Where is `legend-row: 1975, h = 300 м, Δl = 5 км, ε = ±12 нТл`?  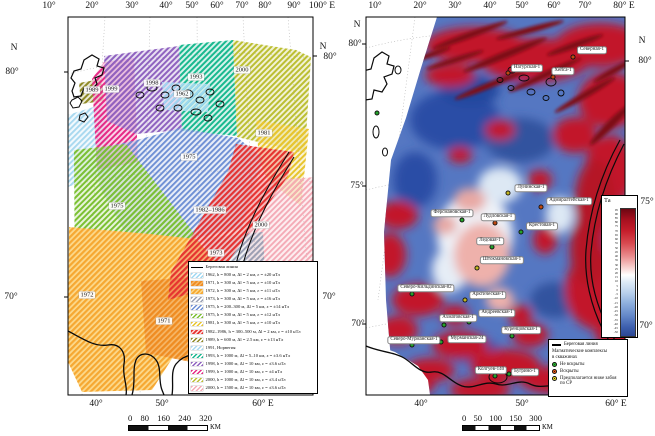
legend-row: 1975, h = 300 м, Δl = 5 км, ε = ±12 нТл is located at coordinates (253, 316).